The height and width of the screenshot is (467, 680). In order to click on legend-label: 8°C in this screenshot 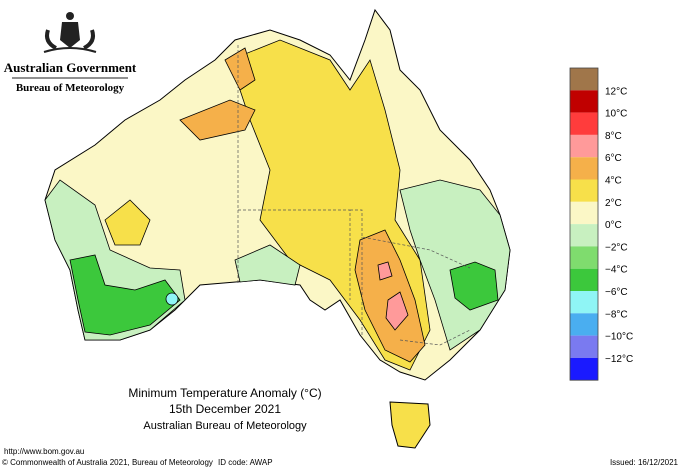, I will do `click(613, 136)`.